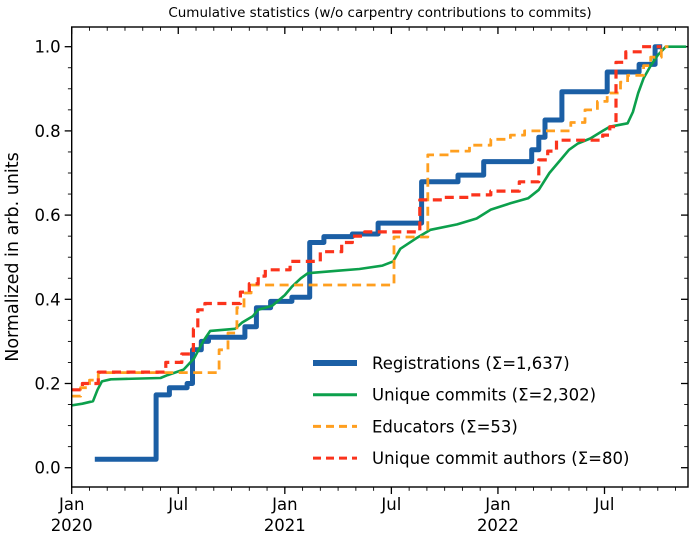  Describe the element at coordinates (13, 257) in the screenshot. I see `y-axis-label: Normalized in arb. units` at that location.